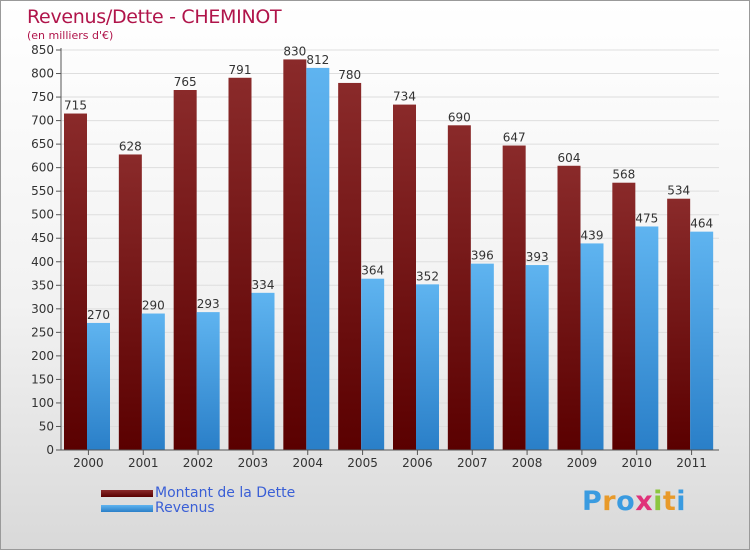 The image size is (750, 550). Describe the element at coordinates (154, 17) in the screenshot. I see `chart-title: Revenus/Dette - CHEMINOT` at that location.